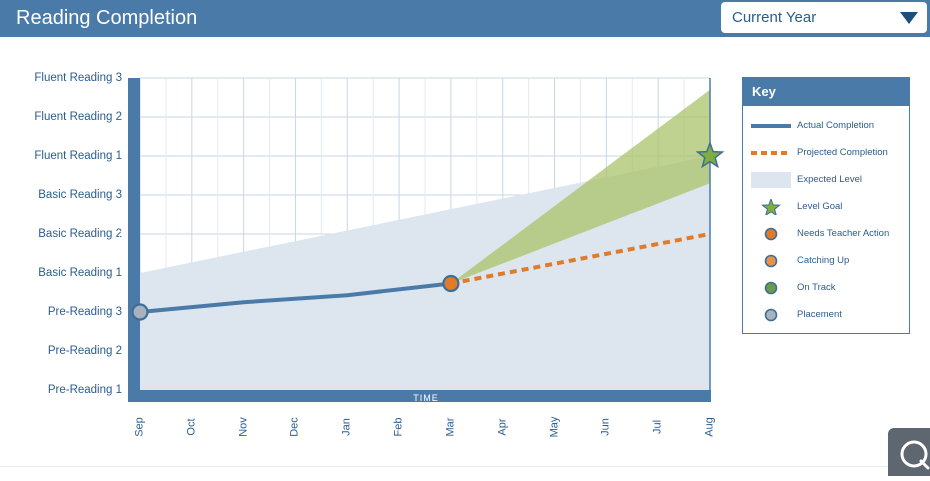 This screenshot has width=930, height=481. Describe the element at coordinates (836, 125) in the screenshot. I see `key-item-label: Actual Completion` at that location.